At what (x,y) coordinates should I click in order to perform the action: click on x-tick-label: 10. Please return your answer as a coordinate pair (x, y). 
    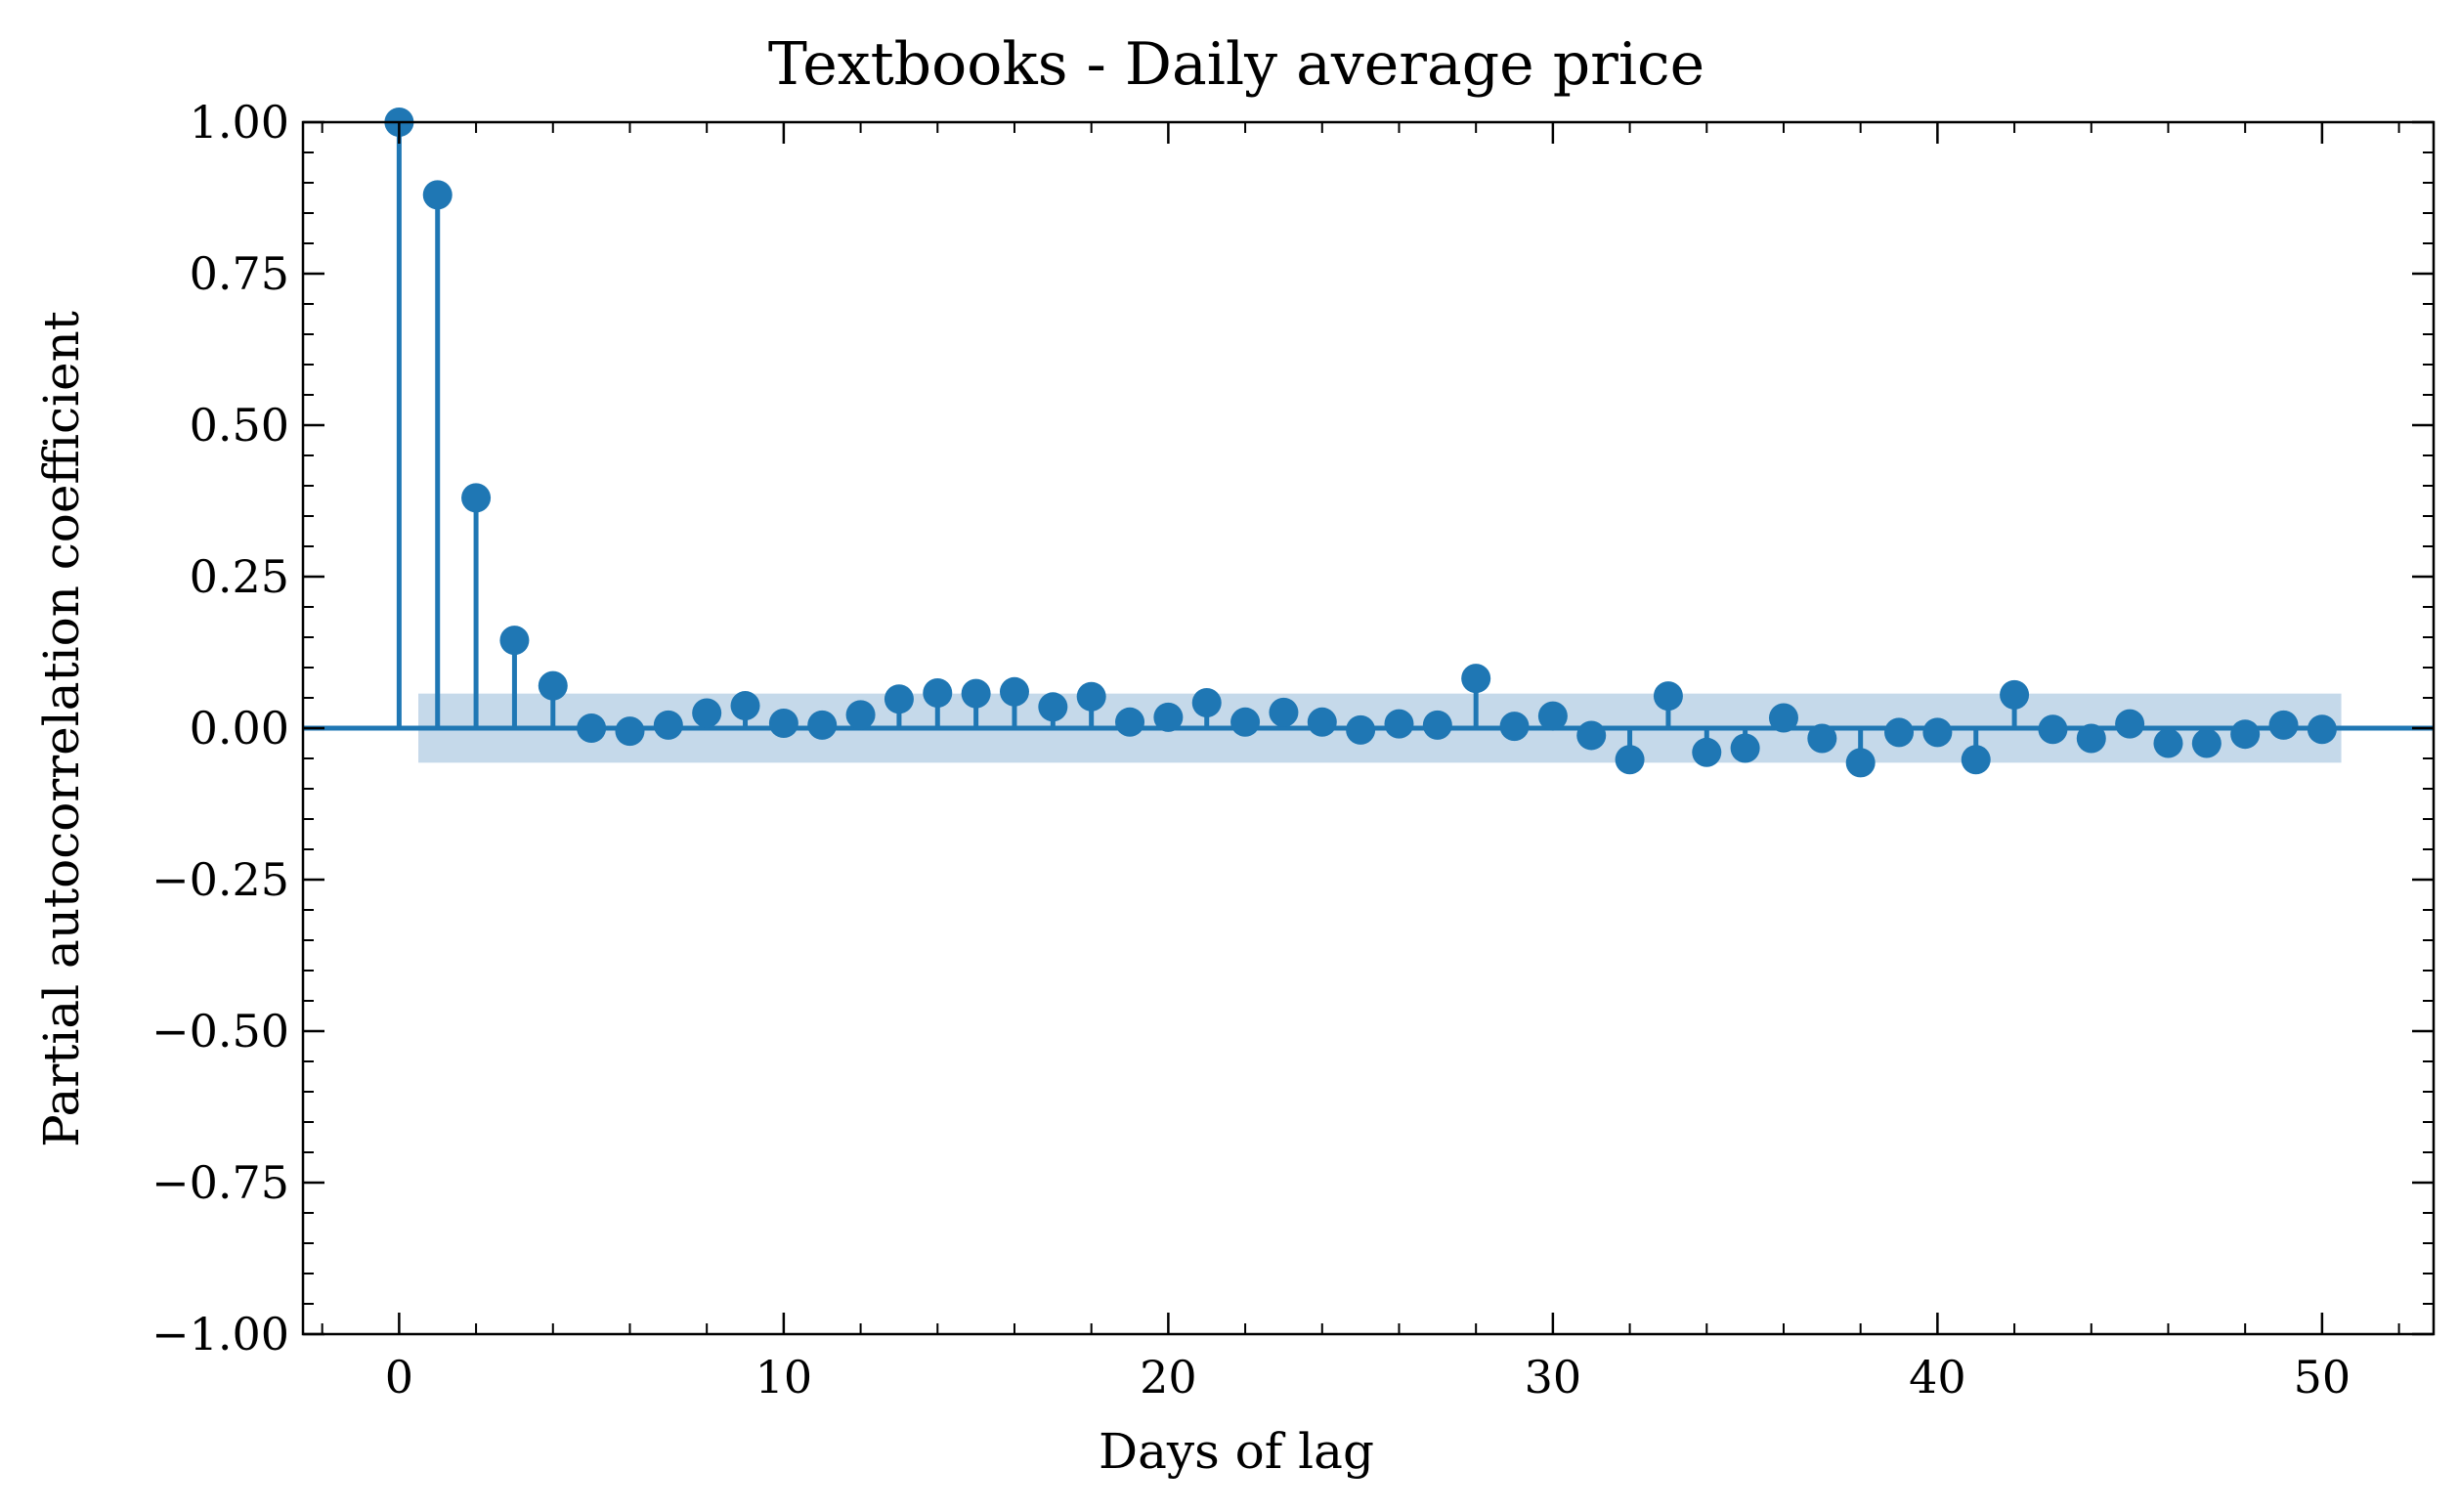
    Looking at the image, I should click on (784, 1377).